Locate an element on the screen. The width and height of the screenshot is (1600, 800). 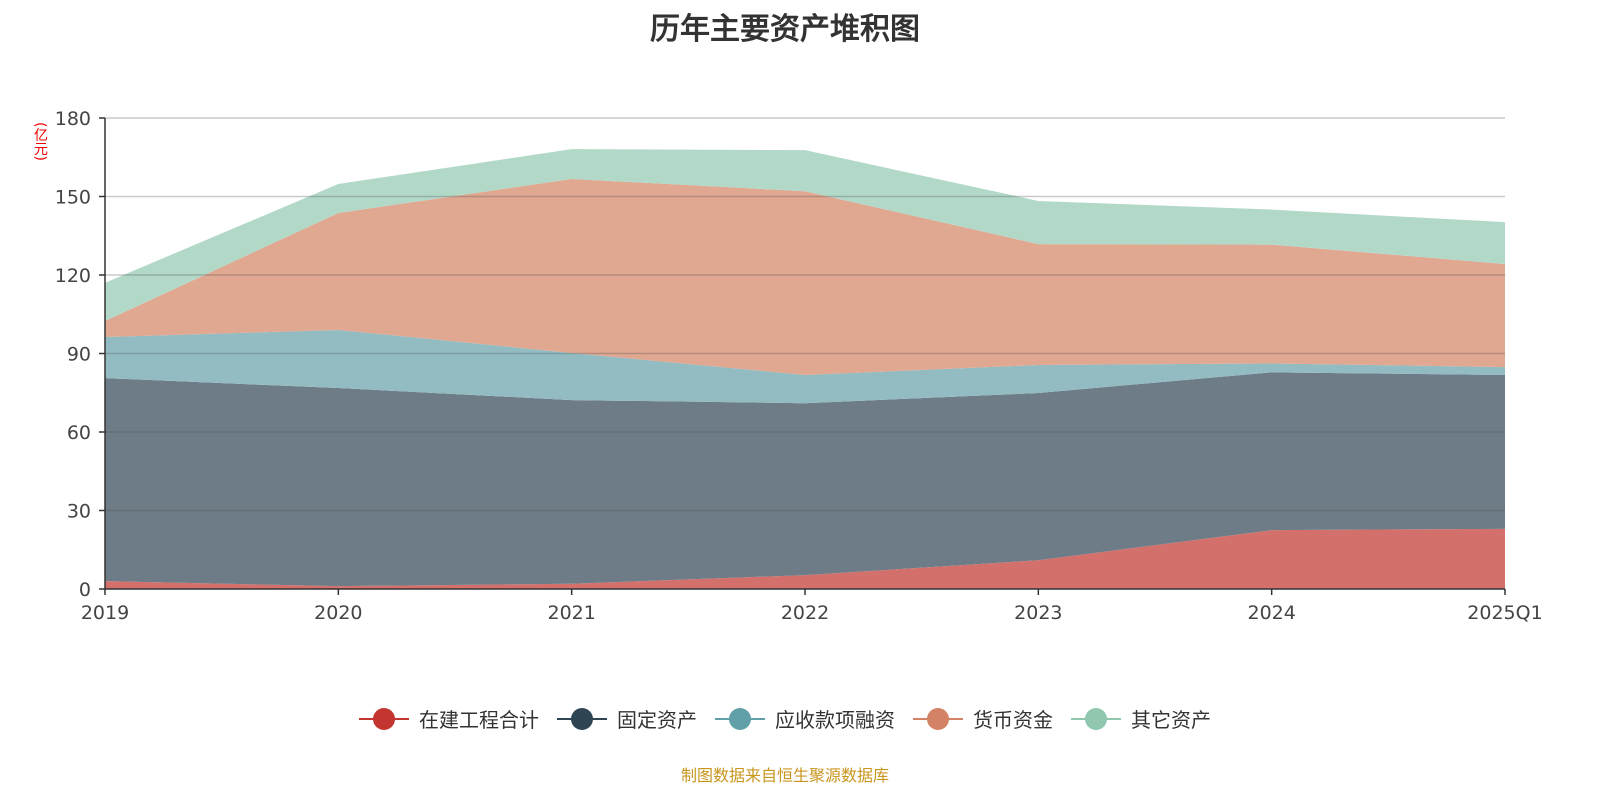
y-tick-label: 30 is located at coordinates (79, 512).